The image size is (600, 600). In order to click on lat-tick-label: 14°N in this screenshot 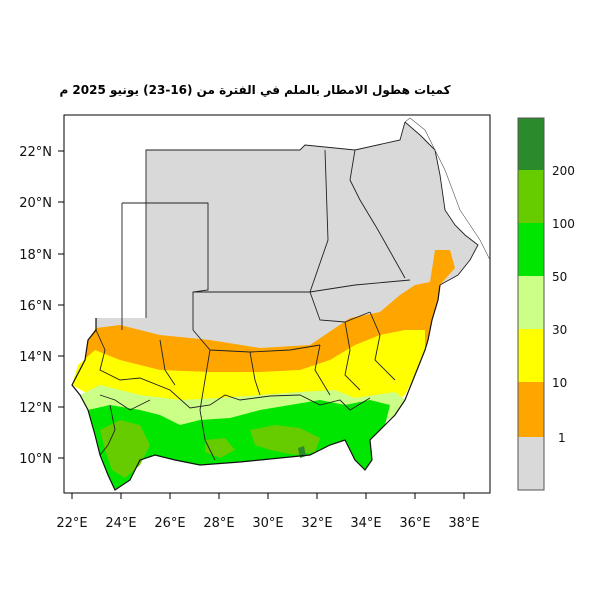, I will do `click(35, 357)`.